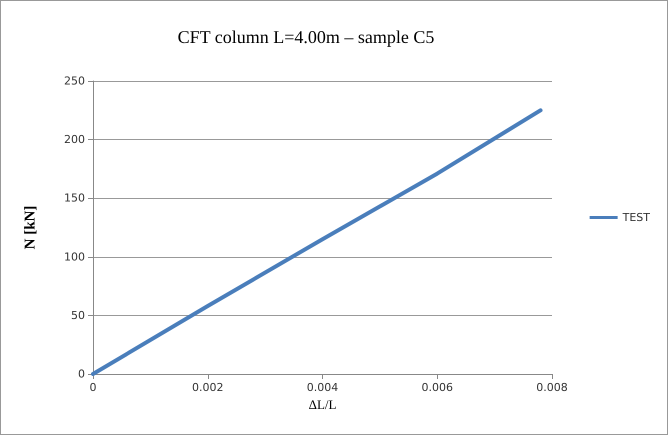 The width and height of the screenshot is (668, 435). Describe the element at coordinates (93, 387) in the screenshot. I see `x-tick-label: 0` at that location.